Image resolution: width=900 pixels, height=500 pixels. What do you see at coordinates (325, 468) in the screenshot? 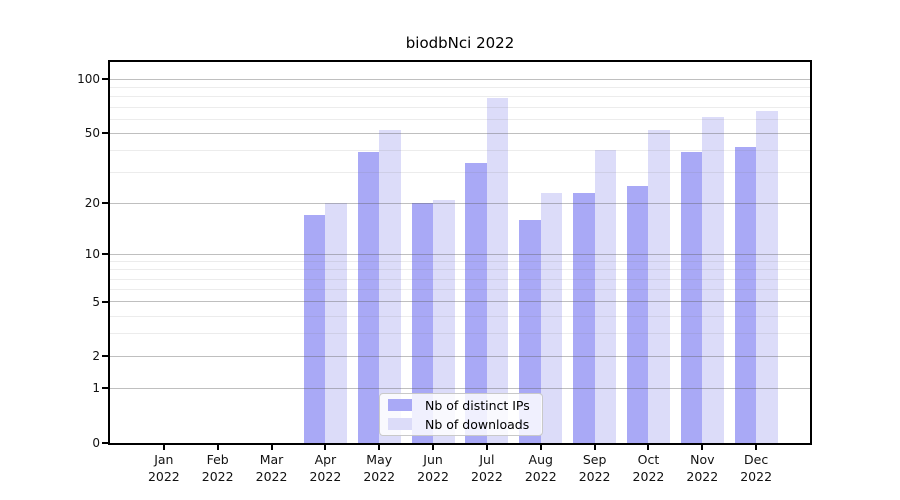
I see `x-tick-label: Apr 2022` at bounding box center [325, 468].